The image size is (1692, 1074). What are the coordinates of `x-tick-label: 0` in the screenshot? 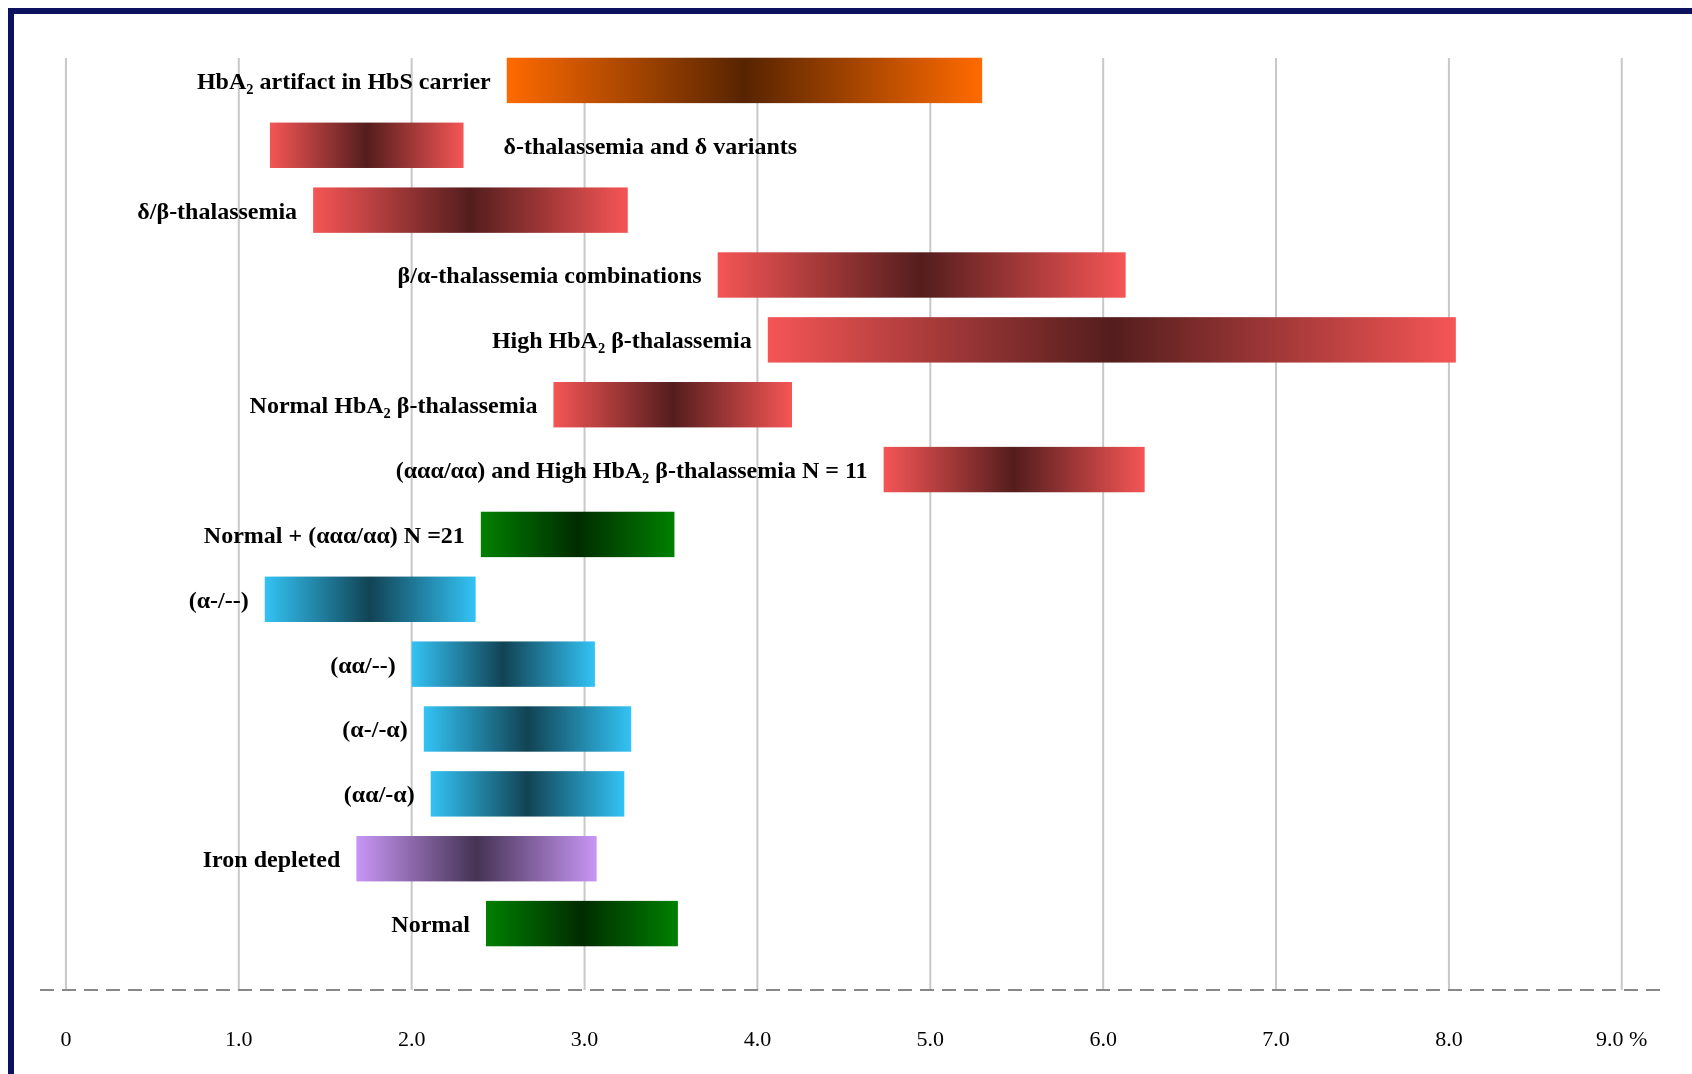 It's located at (66, 1038).